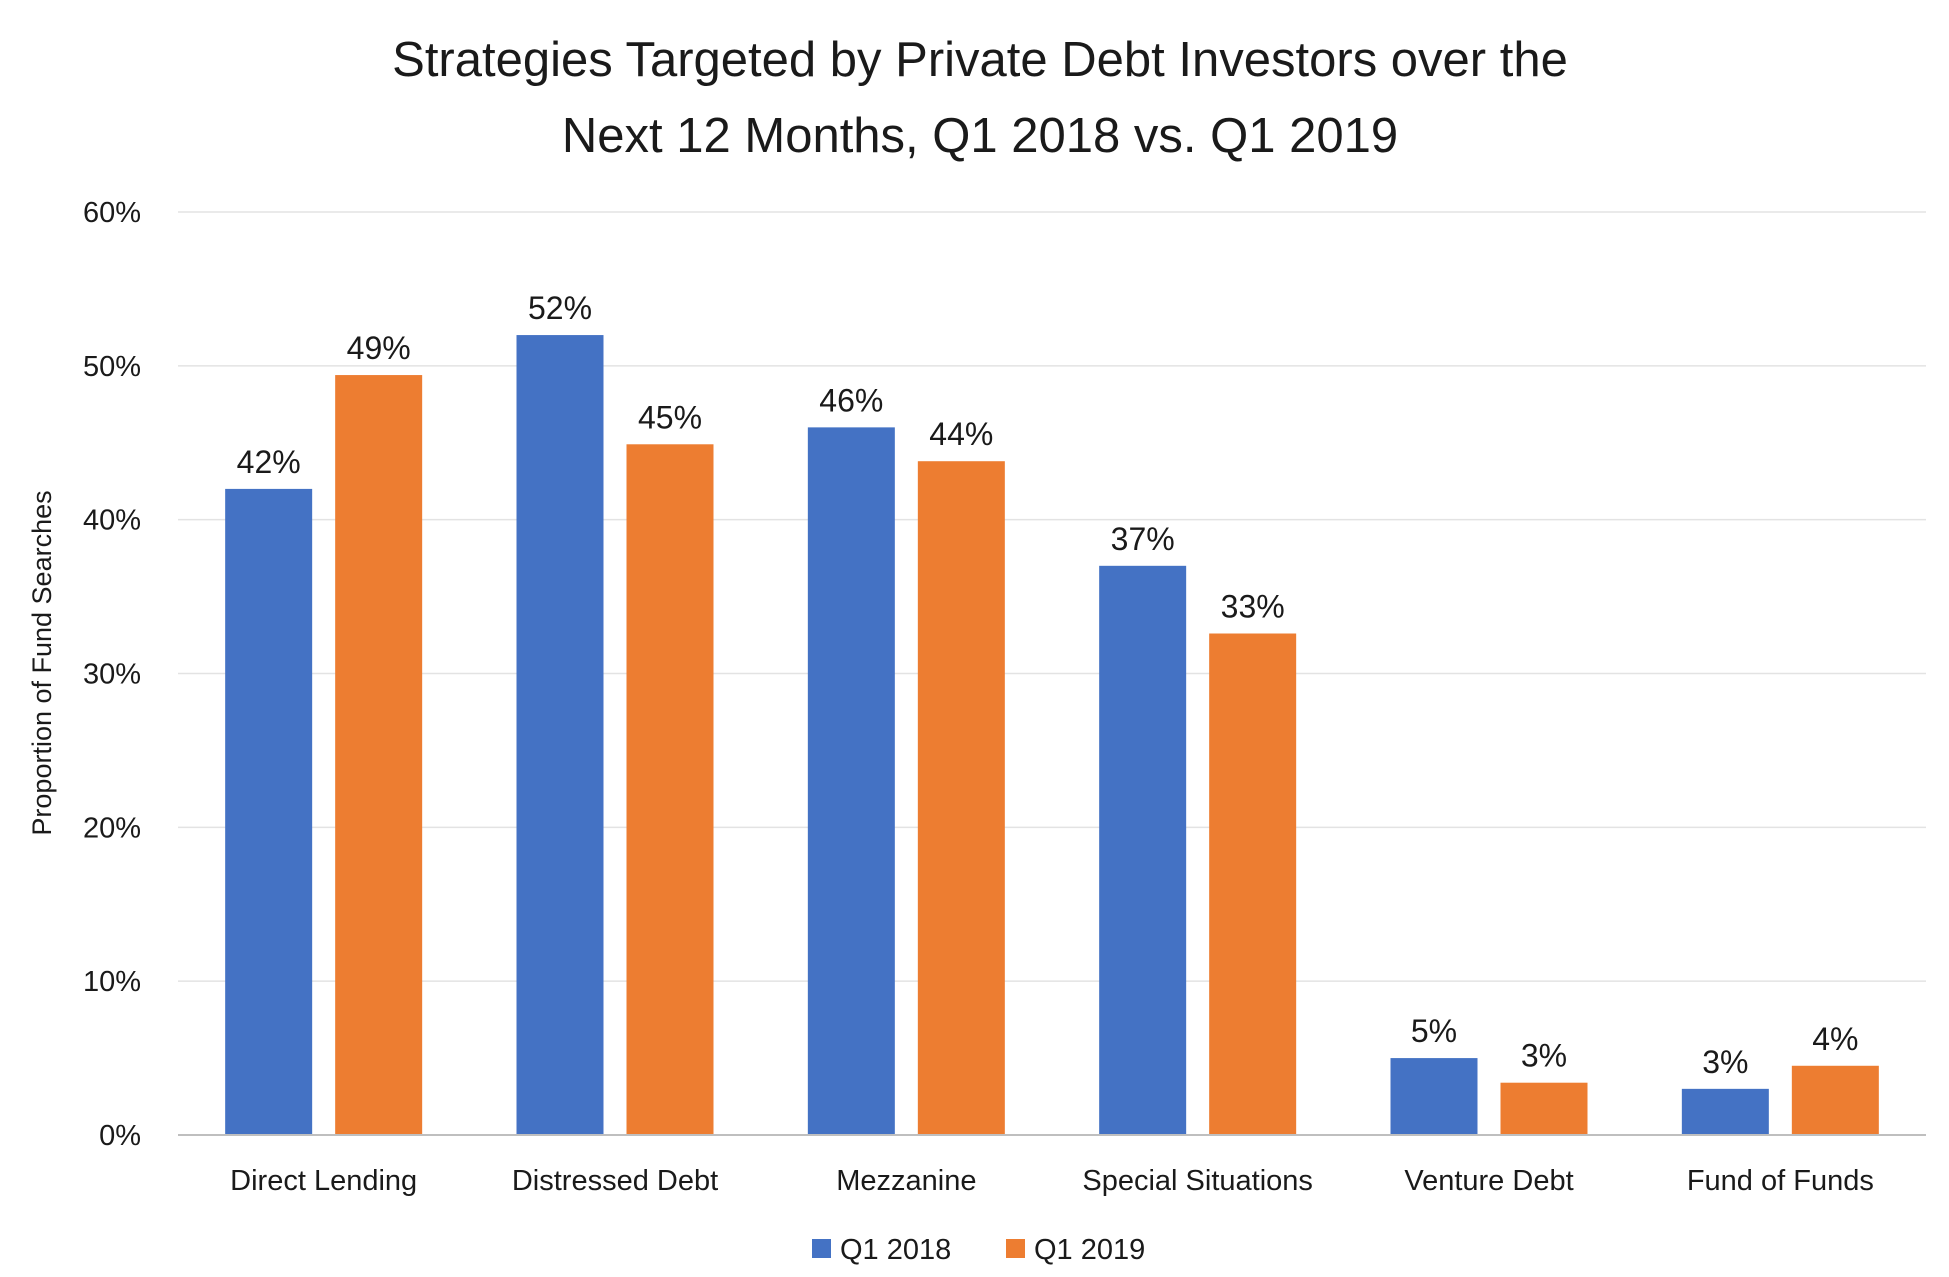 Image resolution: width=1949 pixels, height=1277 pixels. I want to click on data-label: 5%, so click(1434, 1031).